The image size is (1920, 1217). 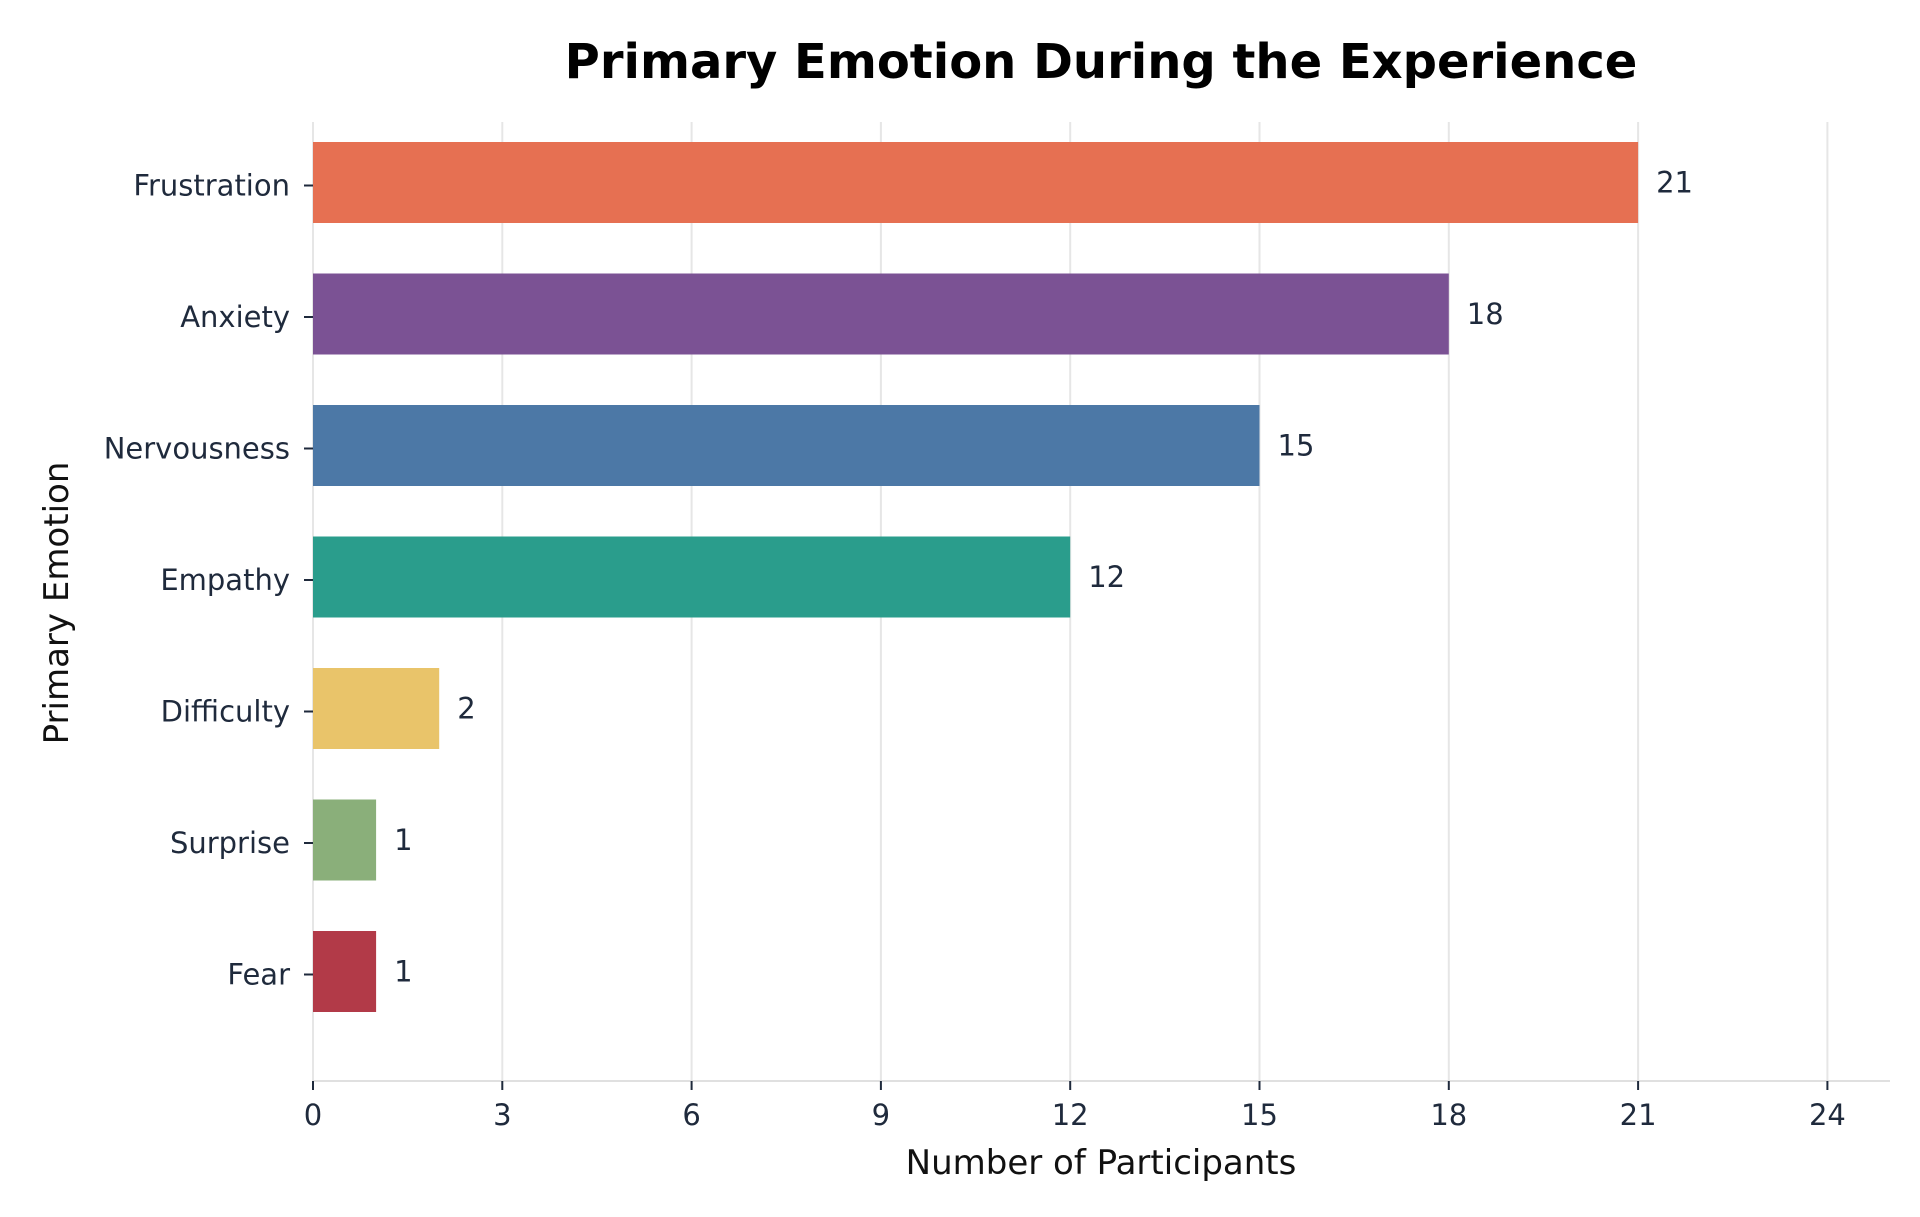 I want to click on y-tick-label: Frustration, so click(x=211, y=186).